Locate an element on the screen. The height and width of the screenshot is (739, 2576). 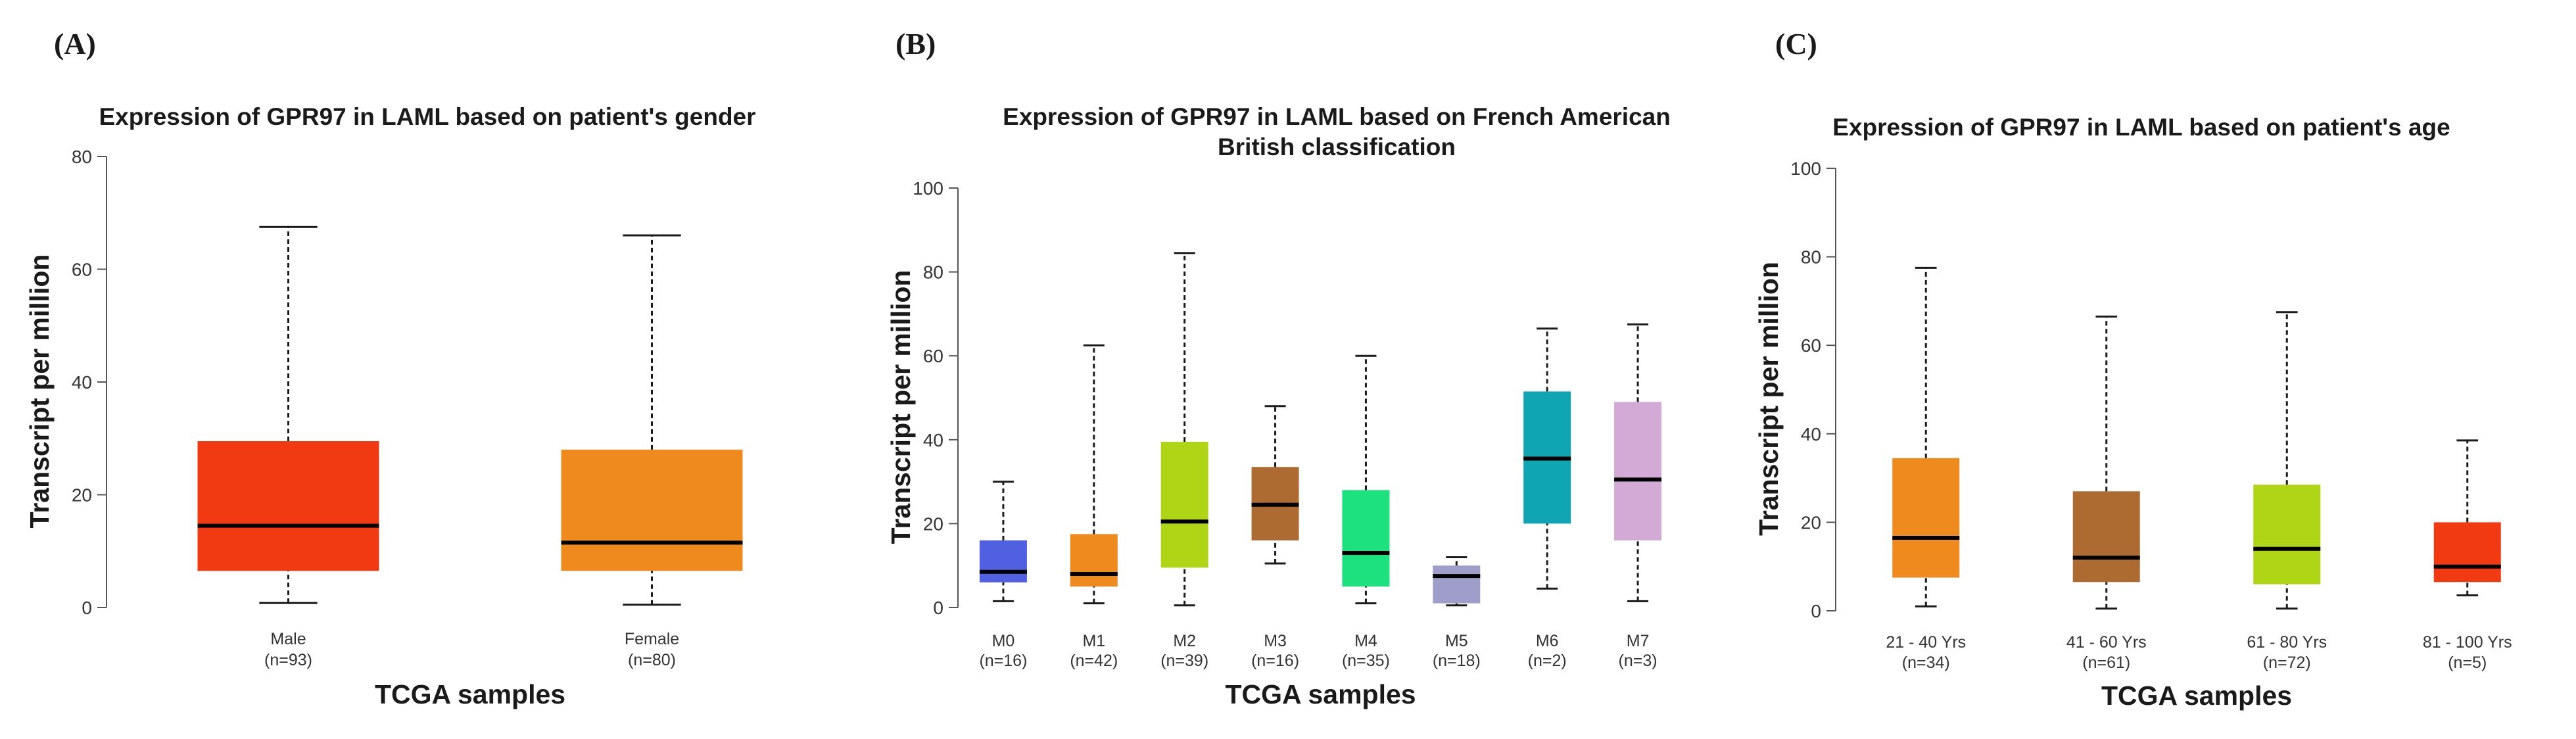
box-m4: M4 (n=35) is located at coordinates (1366, 512).